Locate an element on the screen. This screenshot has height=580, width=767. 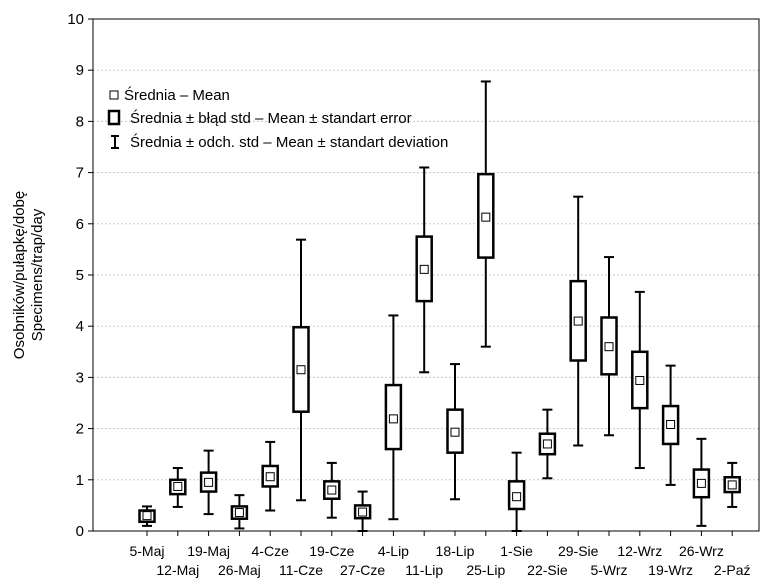
y-tick-label: 3 is located at coordinates (80, 377).